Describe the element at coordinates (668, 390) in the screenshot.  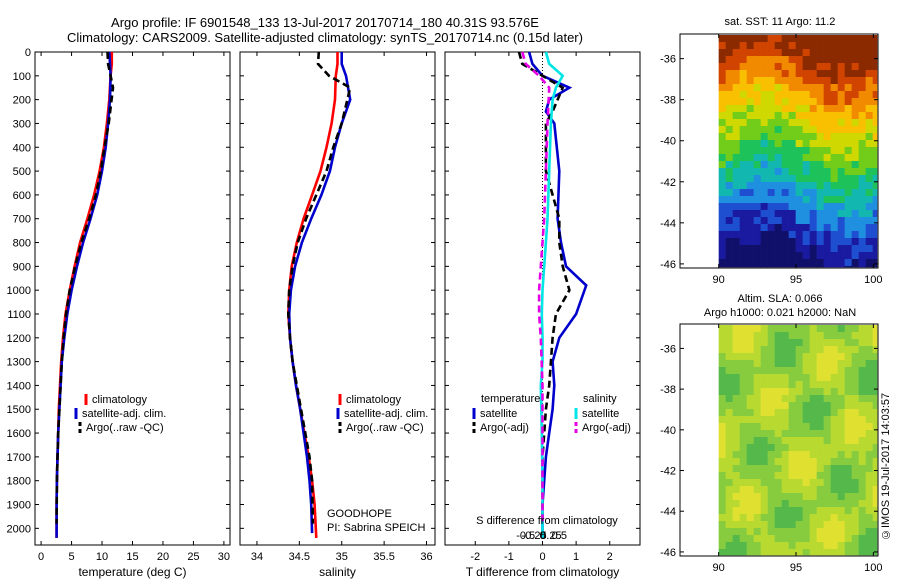
I see `map-y-tick-label: -38` at that location.